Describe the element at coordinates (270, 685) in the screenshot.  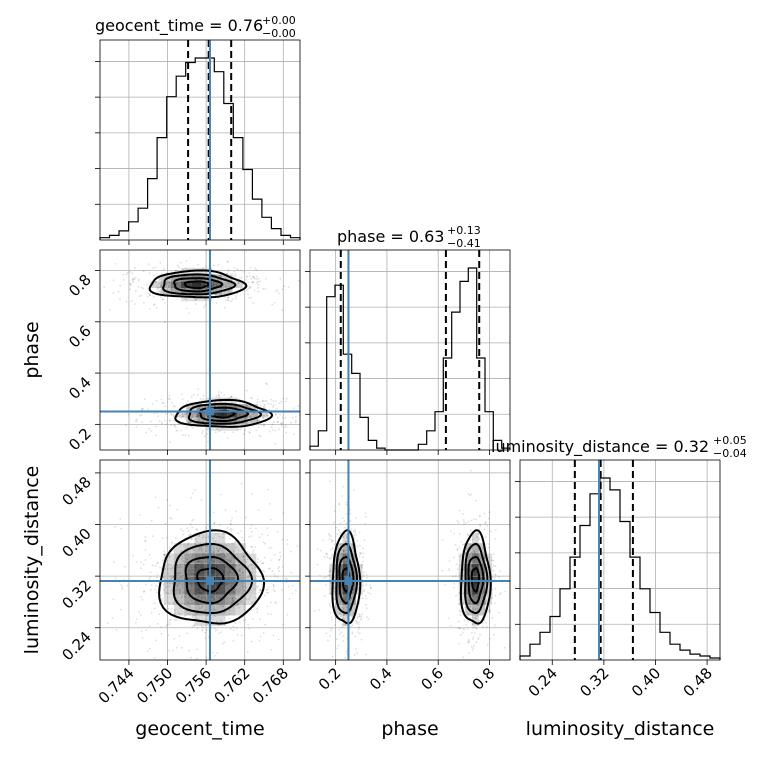
I see `tick-label-x: 0.768` at that location.